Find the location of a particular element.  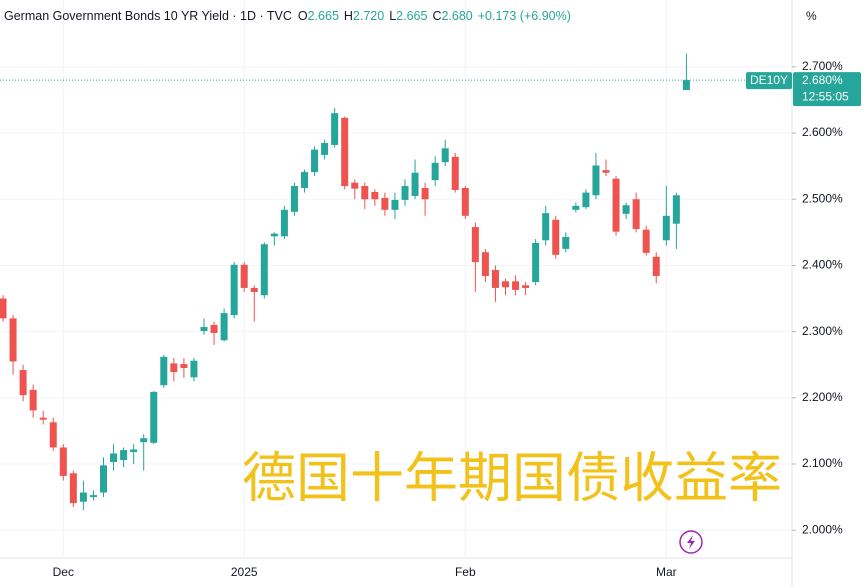

ohlc-key: L is located at coordinates (392, 16).